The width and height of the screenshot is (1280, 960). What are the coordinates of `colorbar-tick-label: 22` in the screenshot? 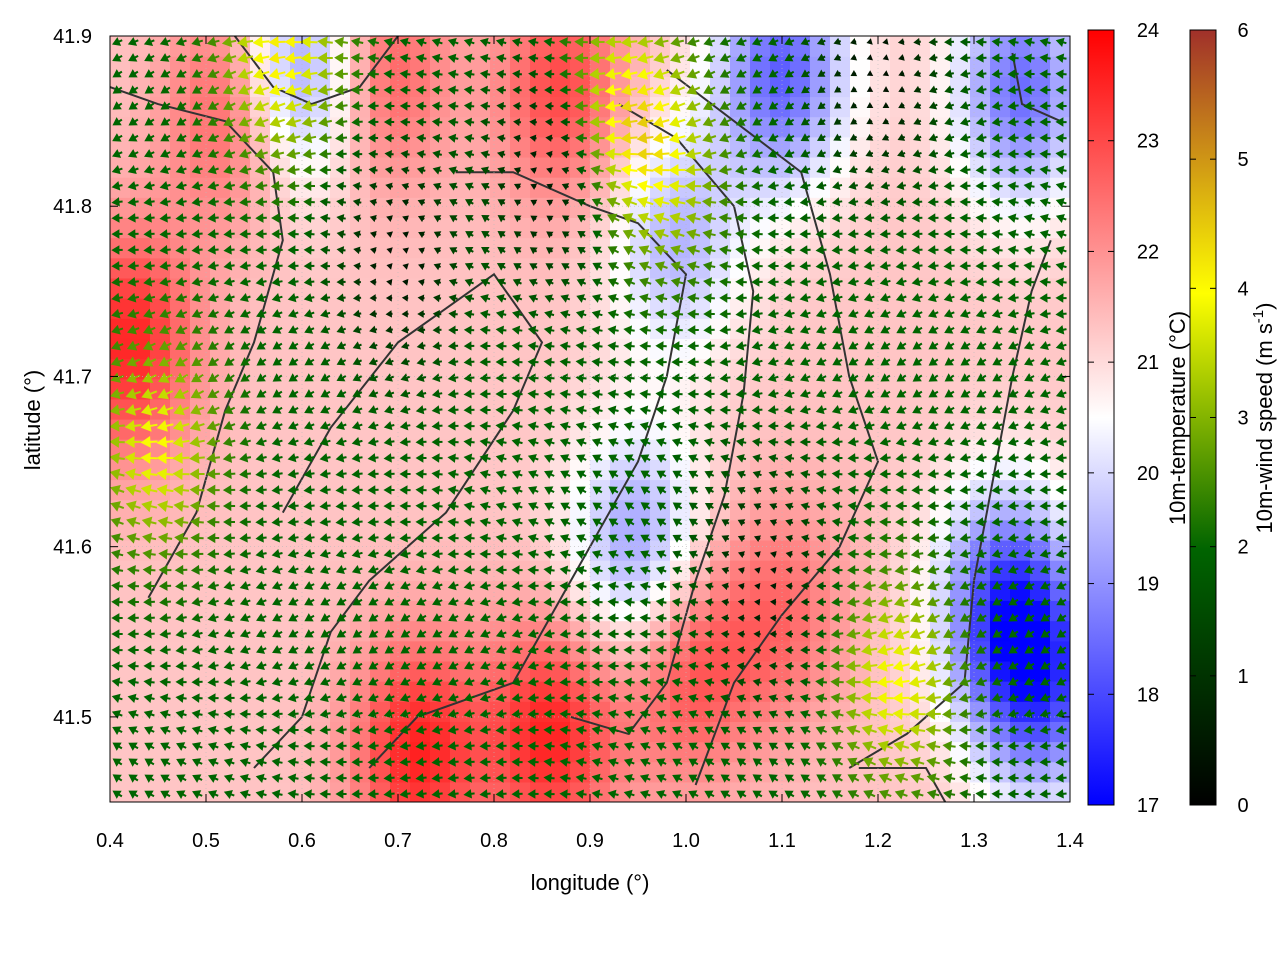 It's located at (1148, 252).